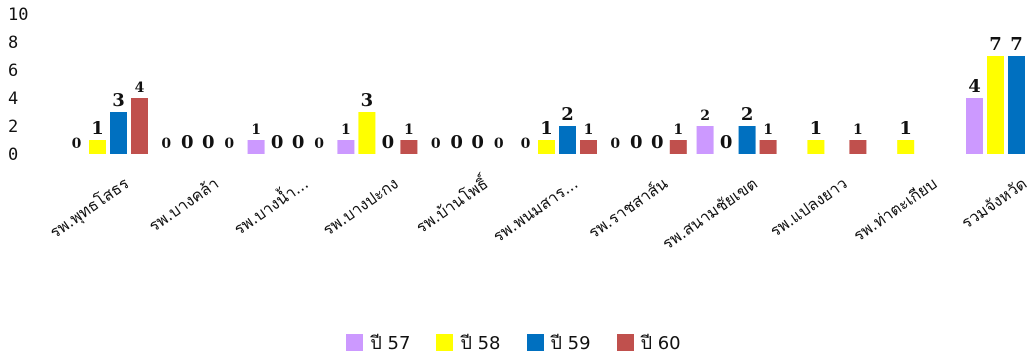 The height and width of the screenshot is (357, 1027). Describe the element at coordinates (710, 214) in the screenshot. I see `category-label: รพ.สนามชัยเขต` at that location.